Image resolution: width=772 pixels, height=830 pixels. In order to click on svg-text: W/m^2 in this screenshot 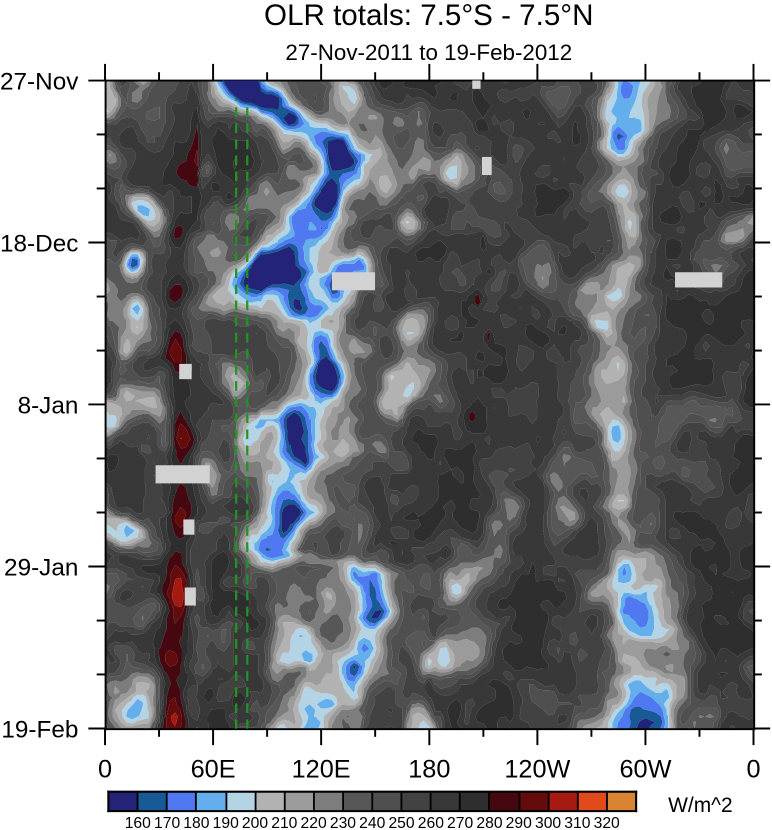, I will do `click(700, 805)`.